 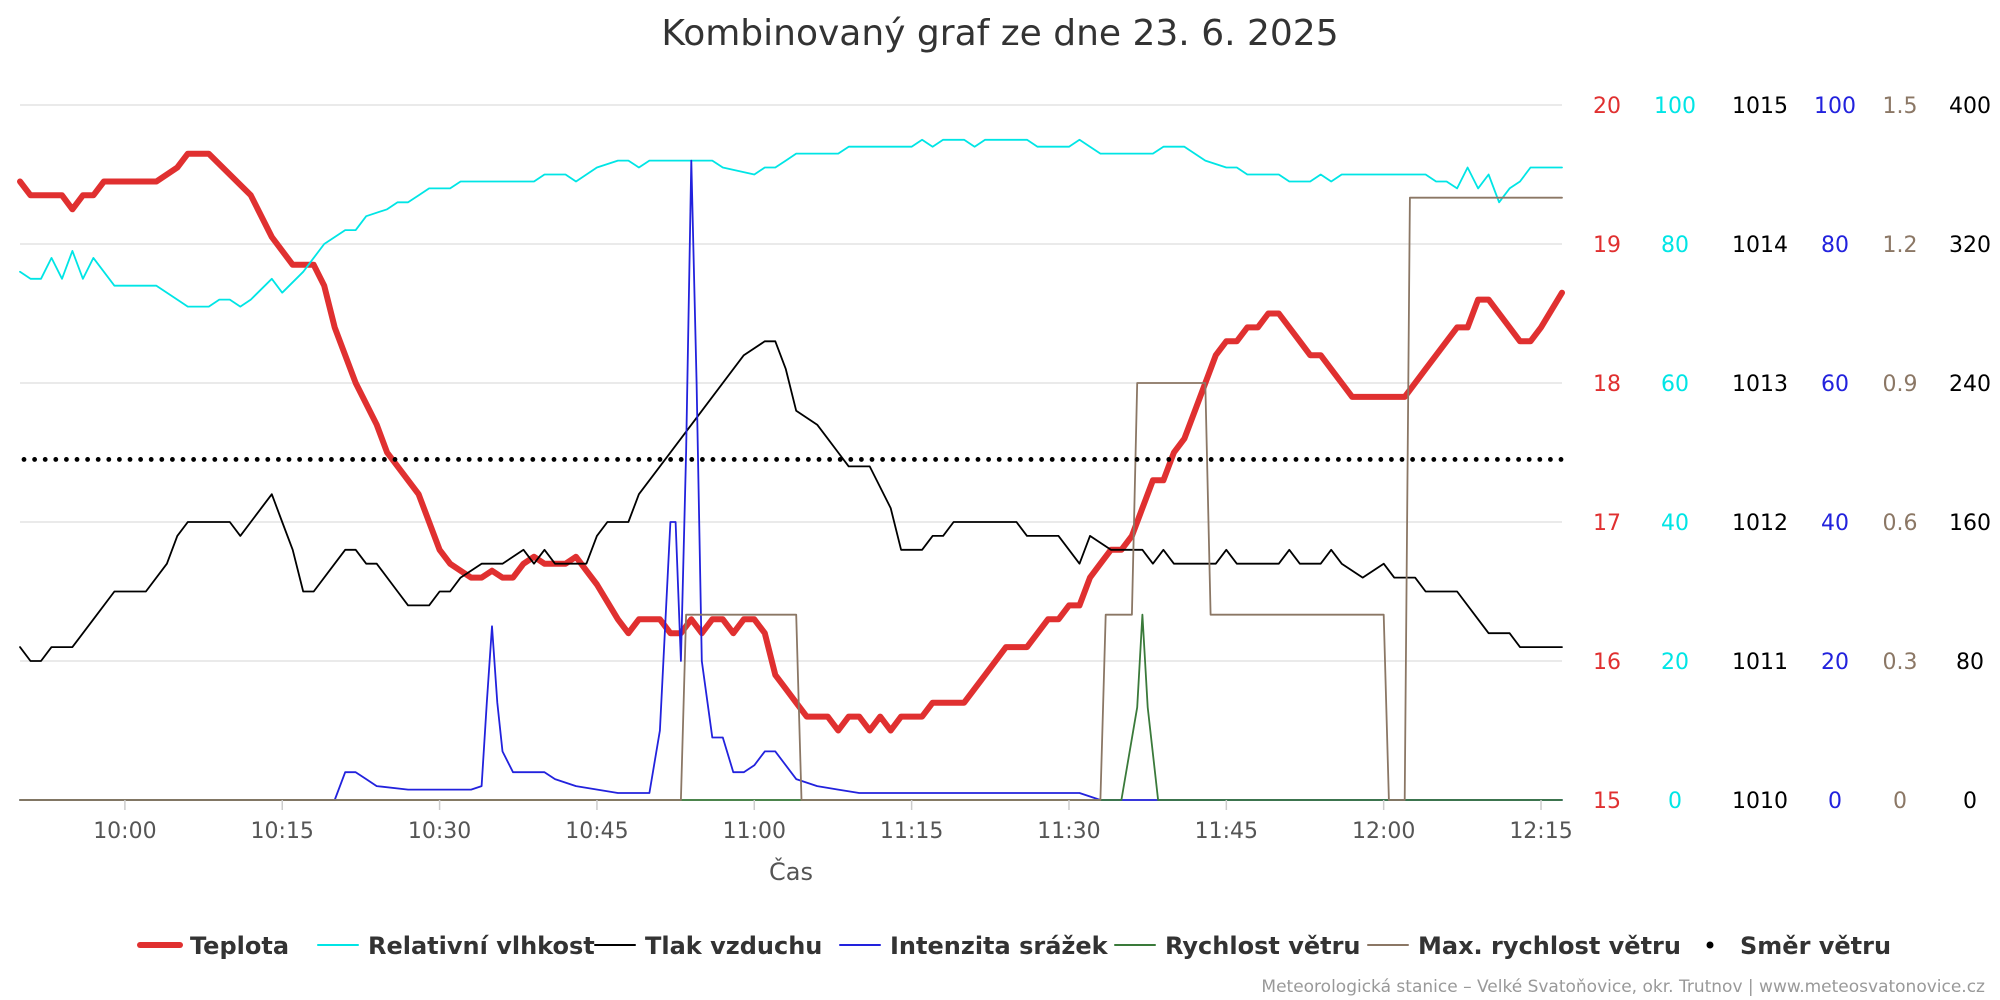 What do you see at coordinates (1799, 946) in the screenshot?
I see `legend-item: Směr větru` at bounding box center [1799, 946].